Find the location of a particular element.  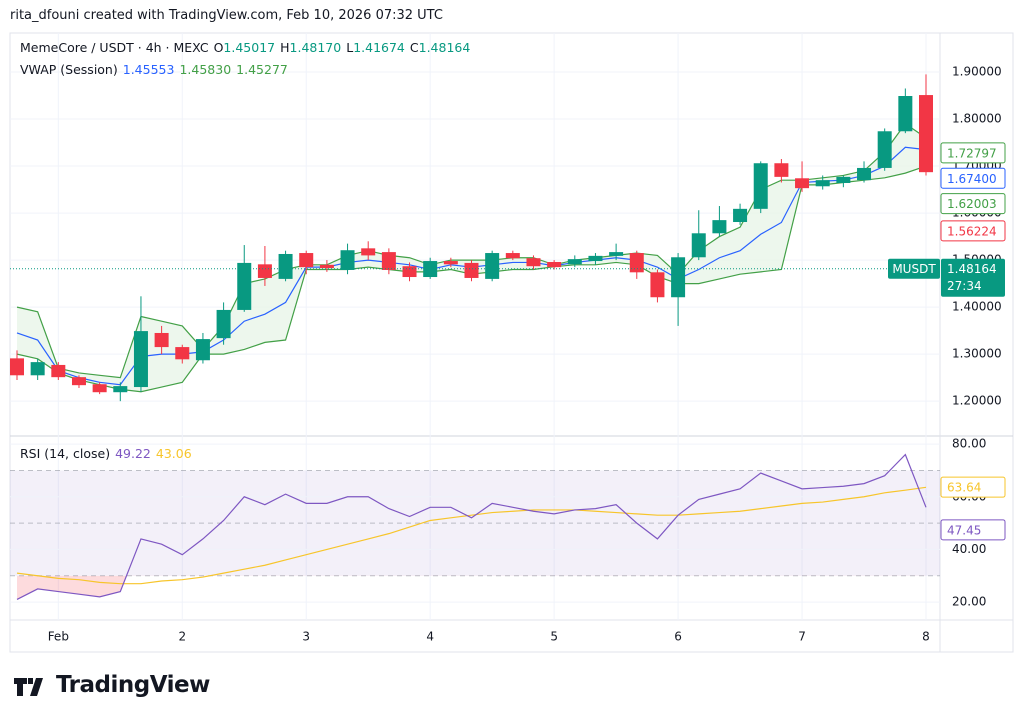

brand: TradingView is located at coordinates (133, 685).